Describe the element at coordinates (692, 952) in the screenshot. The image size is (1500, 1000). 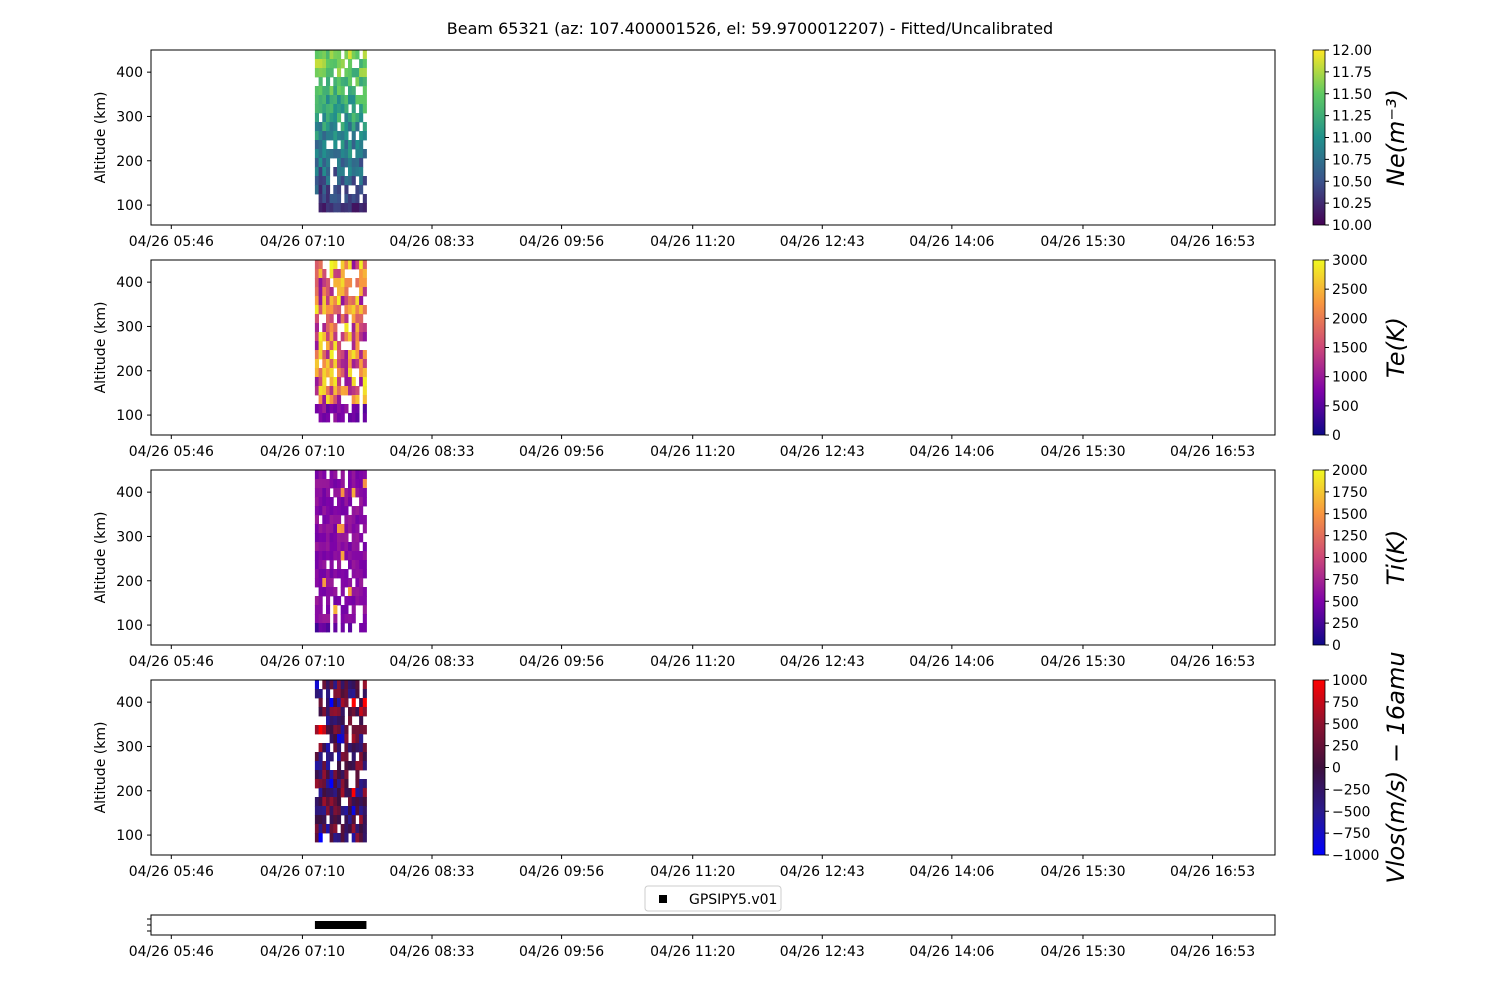
I see `x-tick-label: 04/26 11:20` at that location.